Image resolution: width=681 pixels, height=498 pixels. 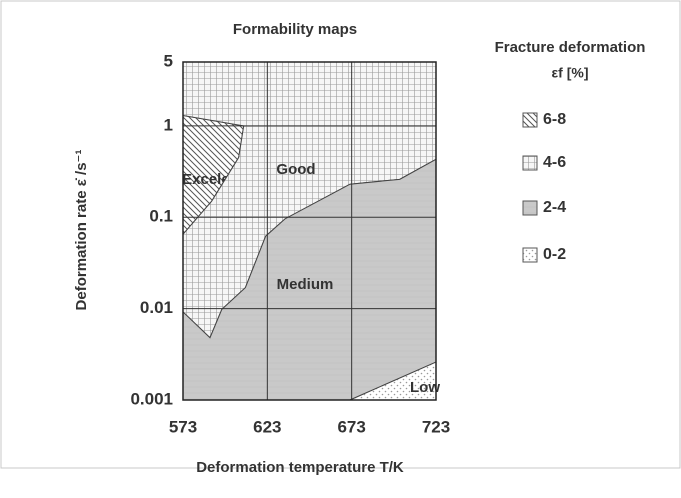 I want to click on x-tick-label: 673, so click(x=351, y=426).